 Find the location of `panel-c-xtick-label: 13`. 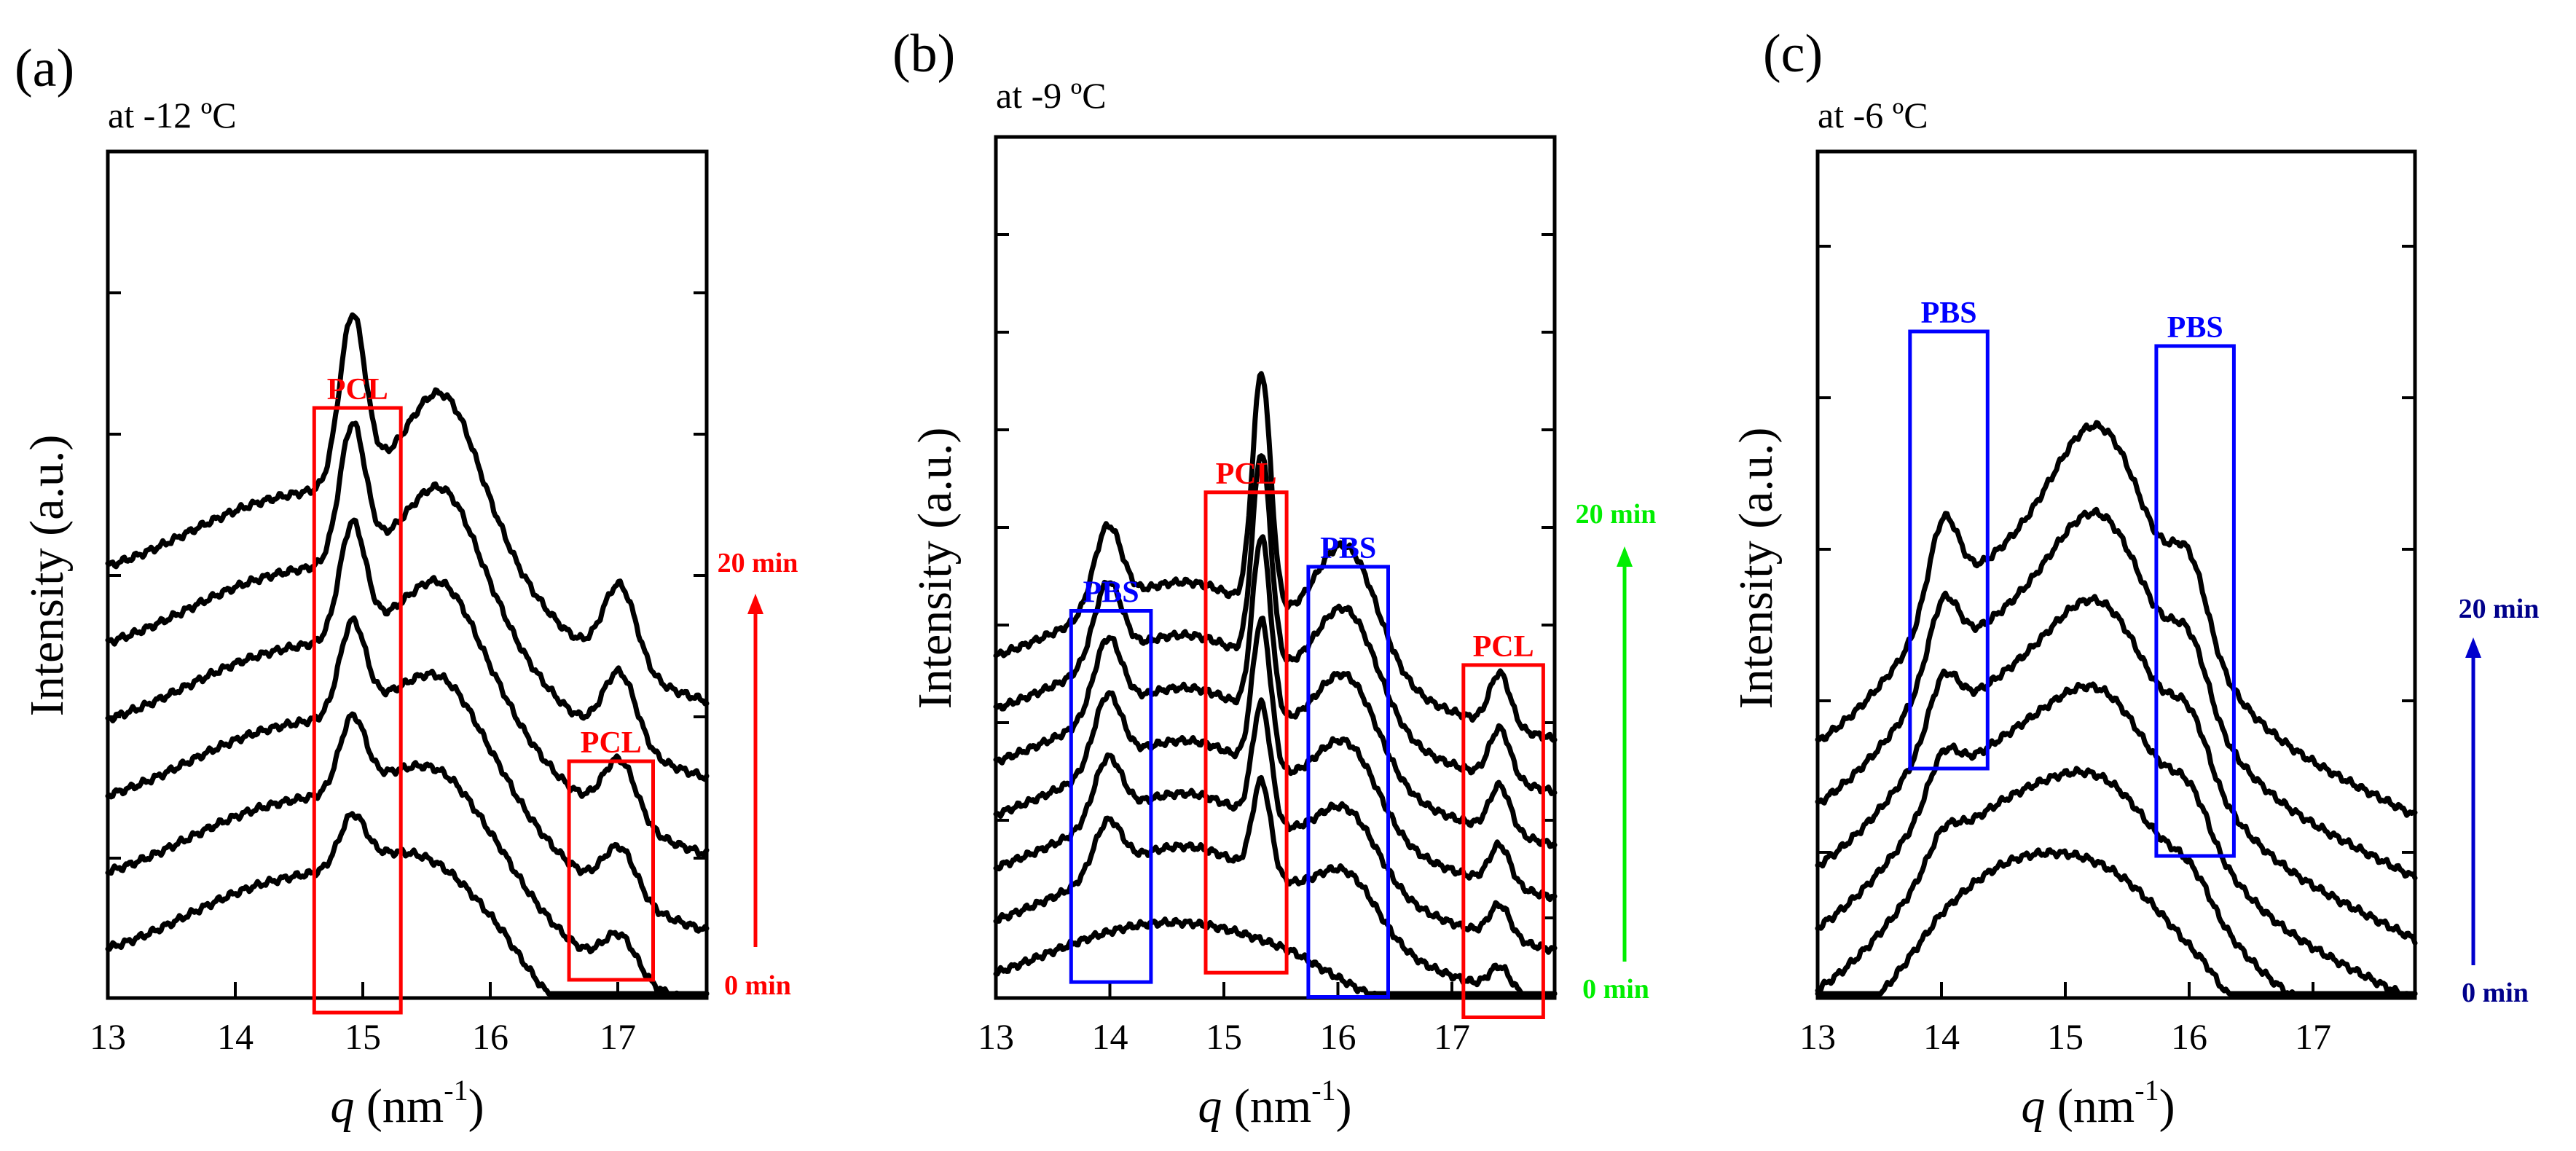

panel-c-xtick-label: 13 is located at coordinates (1817, 1036).